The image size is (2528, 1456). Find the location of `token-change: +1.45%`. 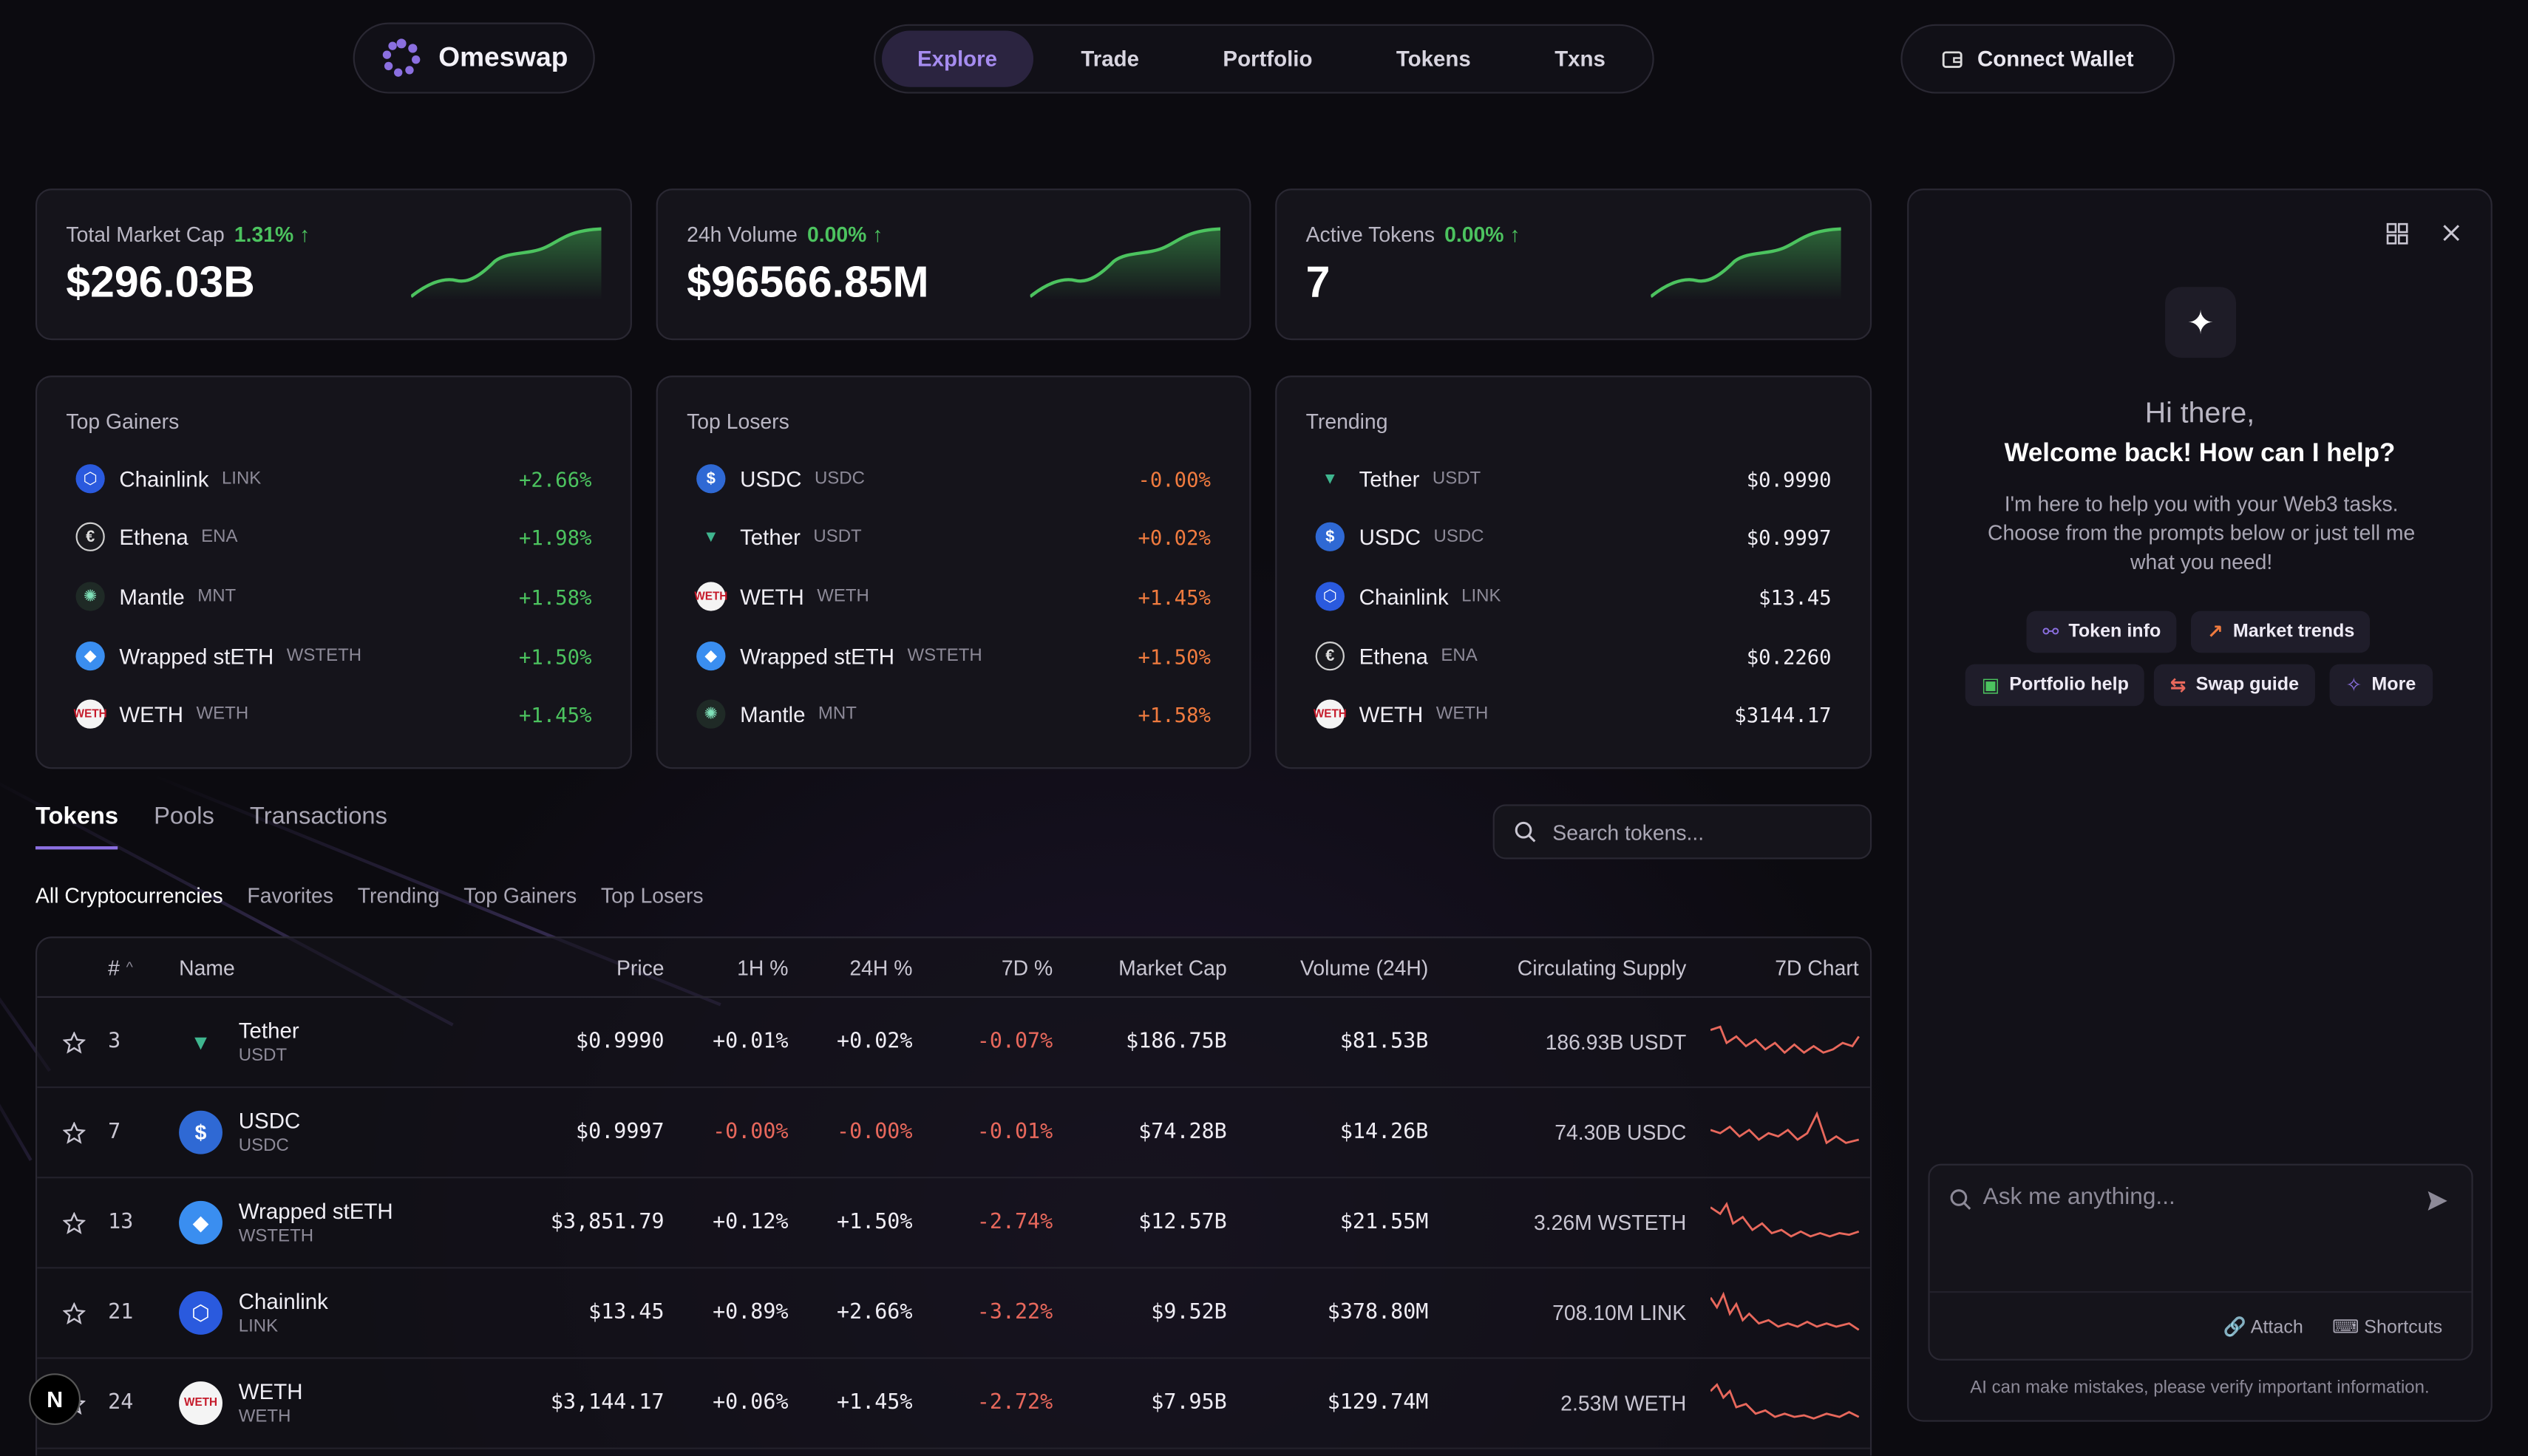

token-change: +1.45% is located at coordinates (1174, 596).